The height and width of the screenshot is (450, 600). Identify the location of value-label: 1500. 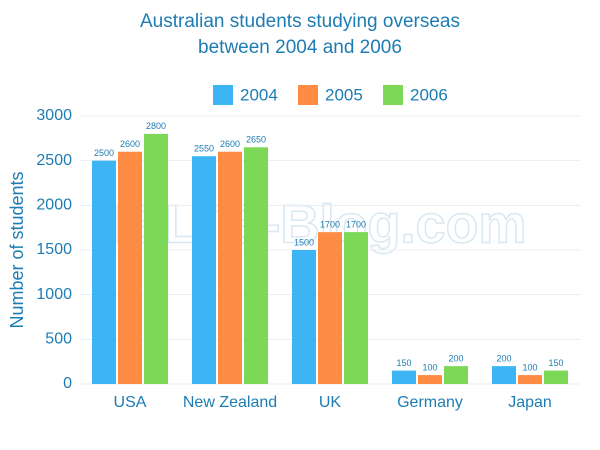
(304, 242).